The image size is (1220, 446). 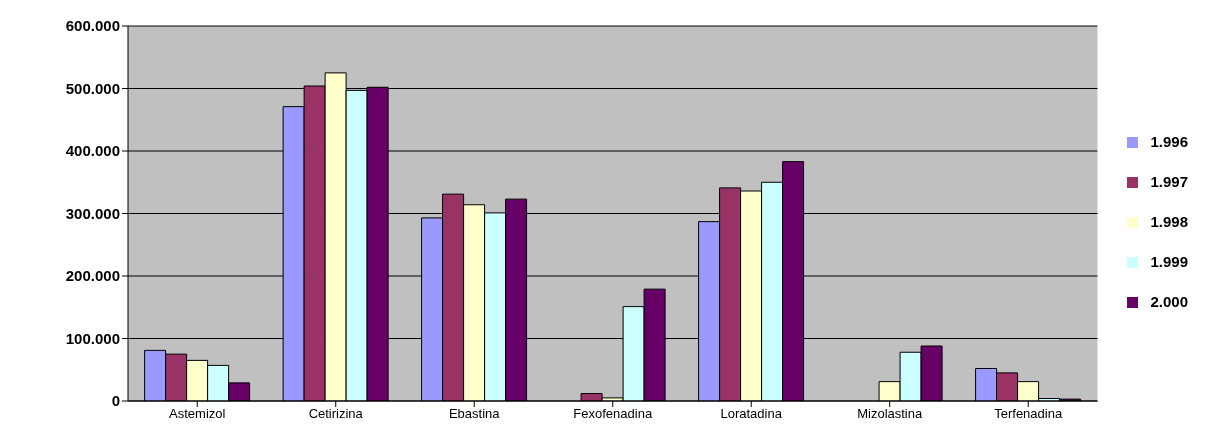 I want to click on y-tick-label: 0, so click(x=115, y=401).